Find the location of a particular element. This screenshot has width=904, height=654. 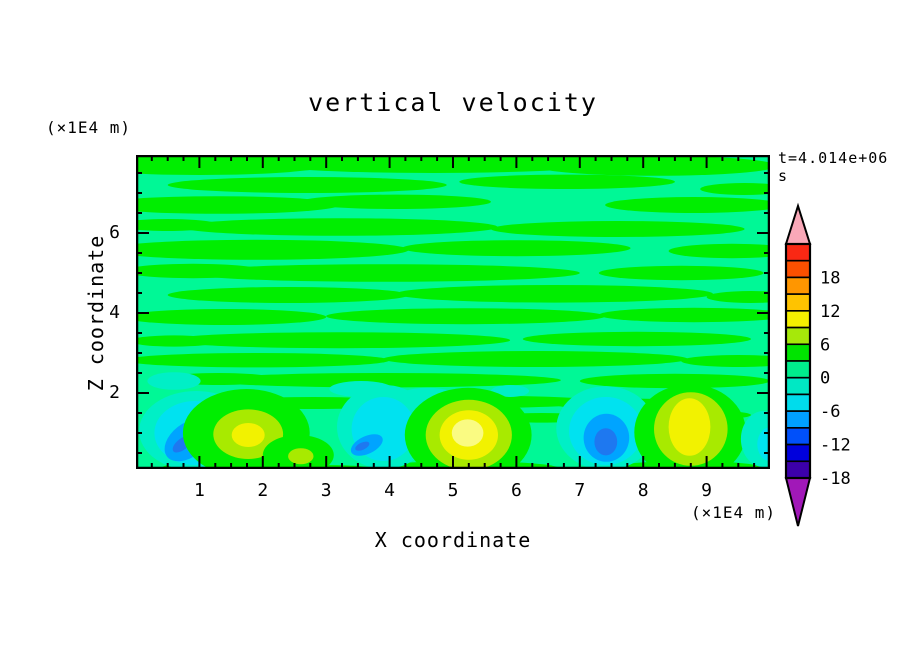

x-tick-label: 8 is located at coordinates (643, 490).